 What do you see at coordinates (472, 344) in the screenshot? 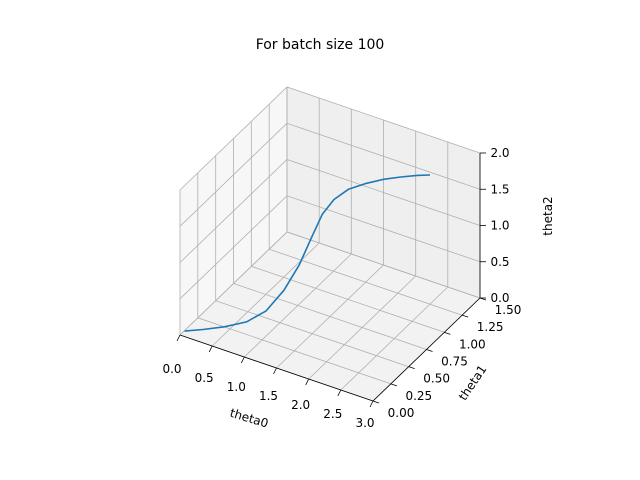
I see `y-tick-label: 1.00` at bounding box center [472, 344].